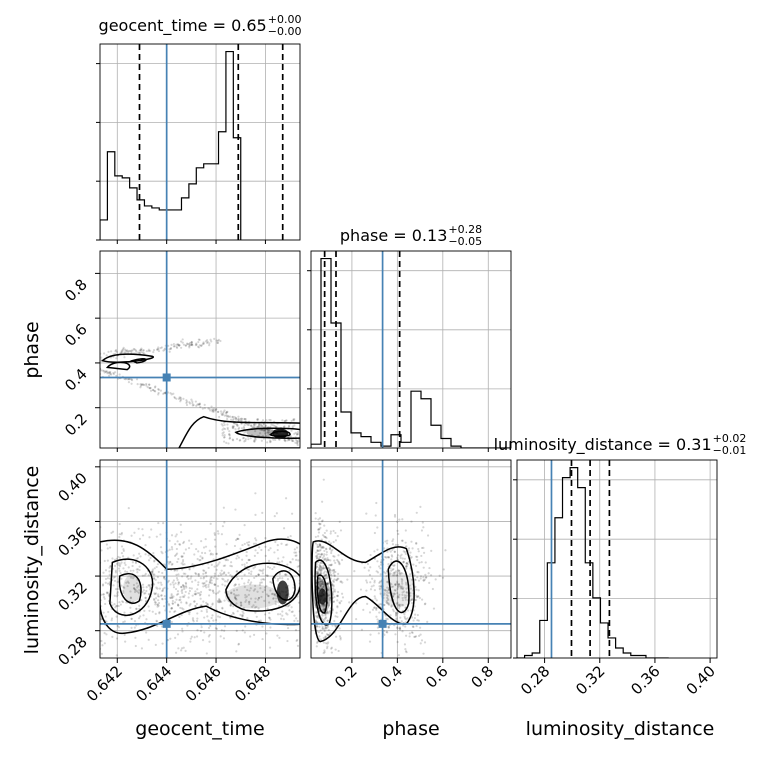  I want to click on panel-title-phase: phase = 0.13 +0.28−0.05, so click(411, 235).